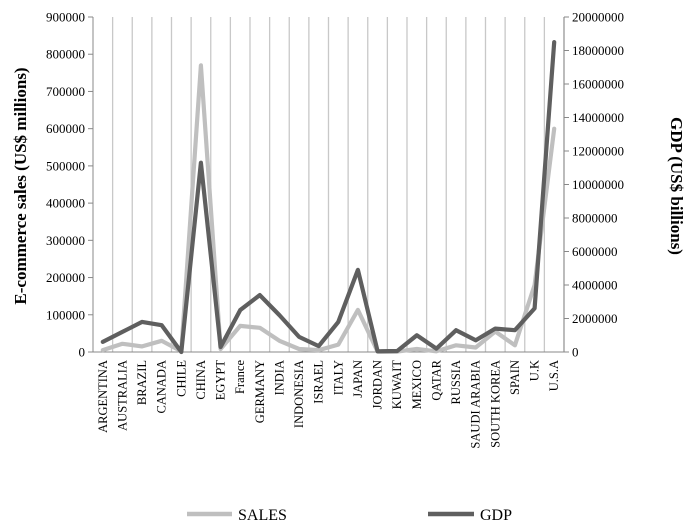  Describe the element at coordinates (20, 185) in the screenshot. I see `y-axis-title-left: E-commerce sales (US$ millions)` at that location.